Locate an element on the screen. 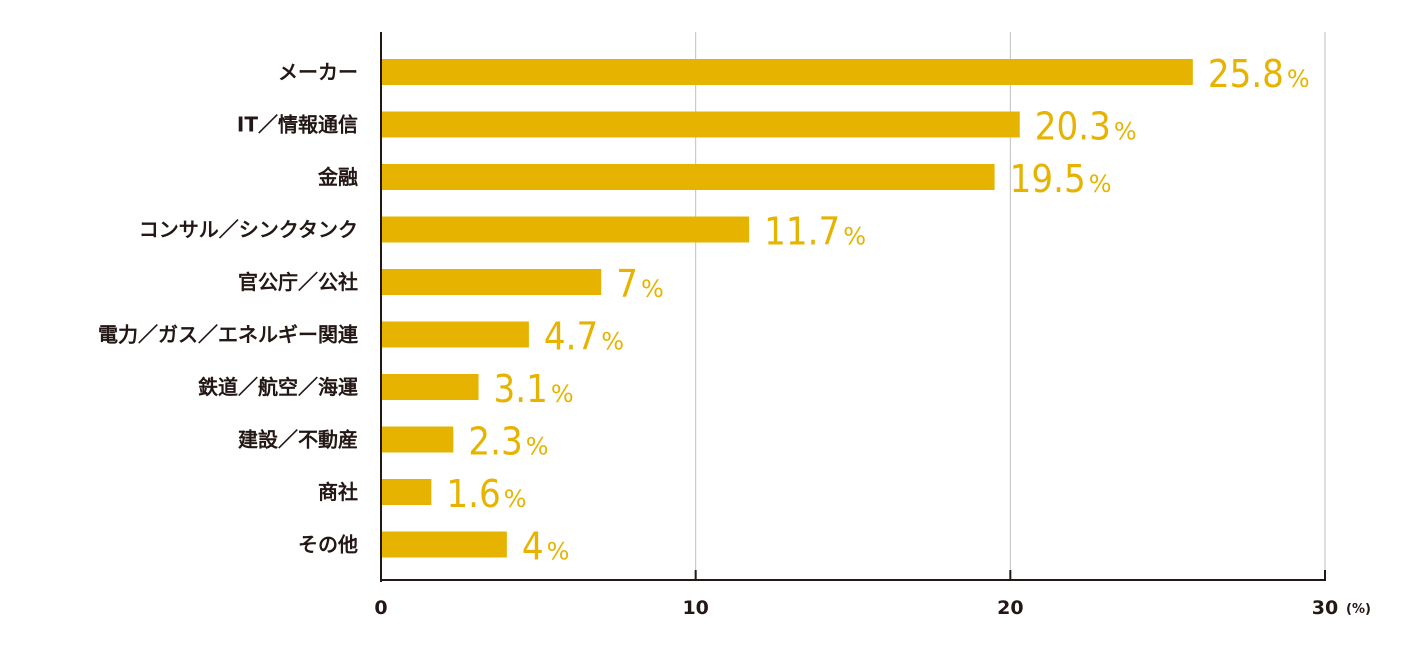  value-number: 4.7 is located at coordinates (571, 337).